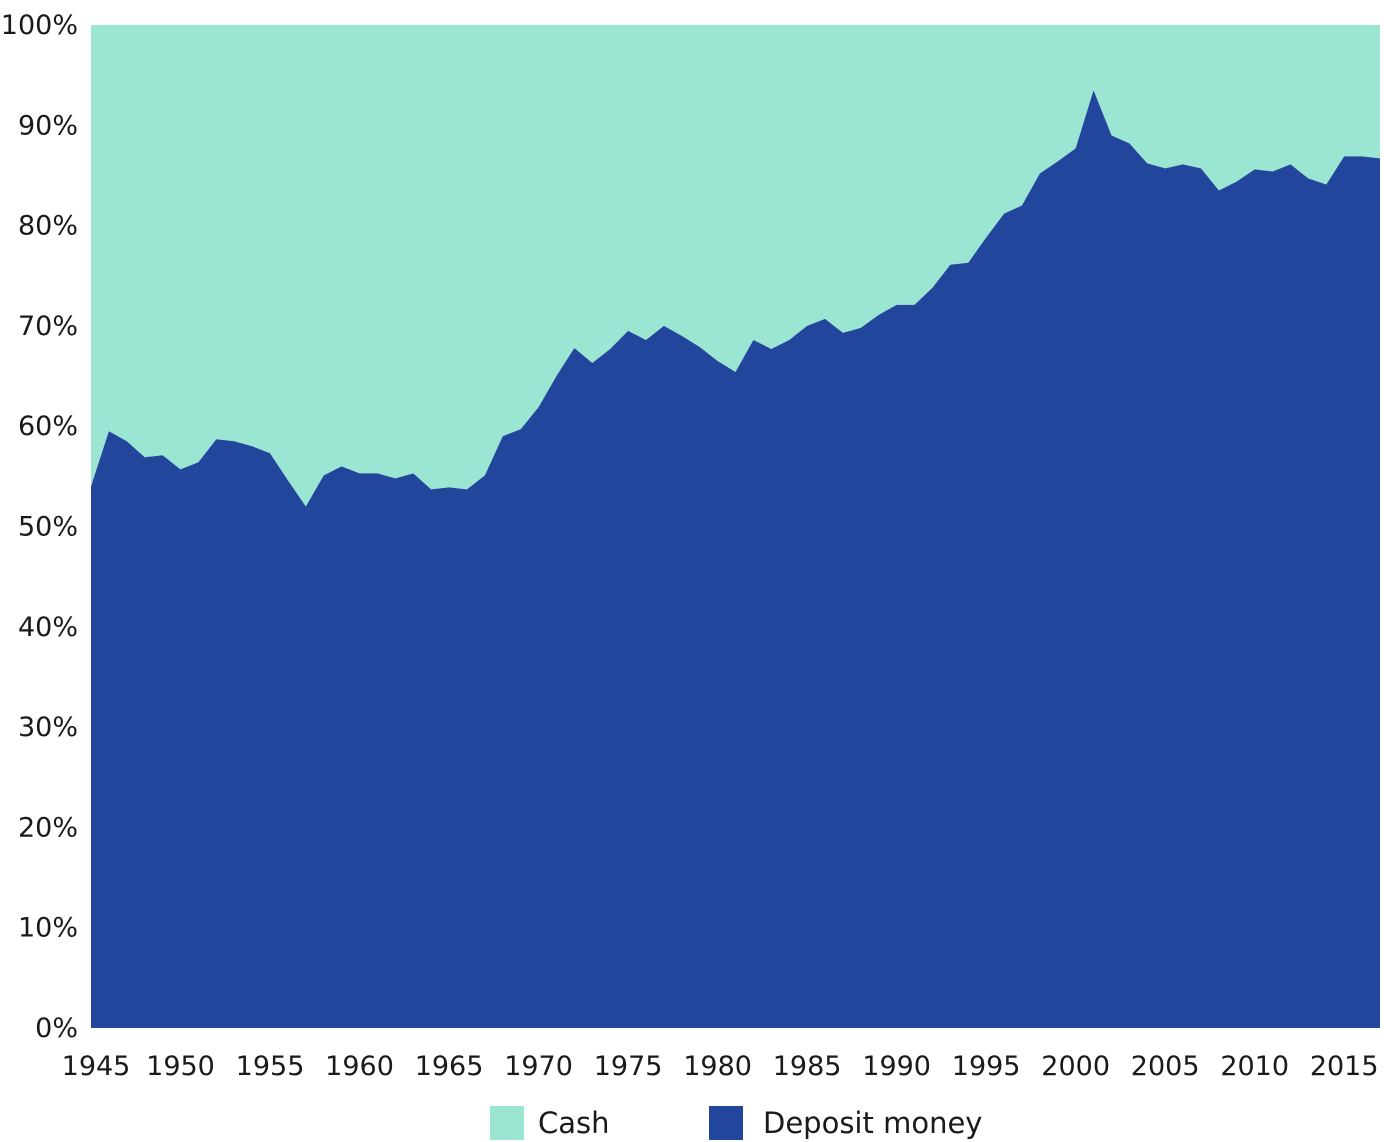 Image resolution: width=1384 pixels, height=1142 pixels. Describe the element at coordinates (538, 1066) in the screenshot. I see `x-tick-label: 1970` at that location.